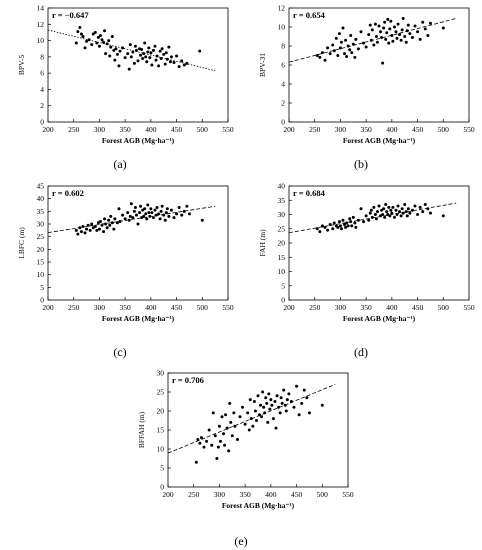  Describe the element at coordinates (262, 243) in the screenshot. I see `y-axis-label: FAH (m)` at that location.